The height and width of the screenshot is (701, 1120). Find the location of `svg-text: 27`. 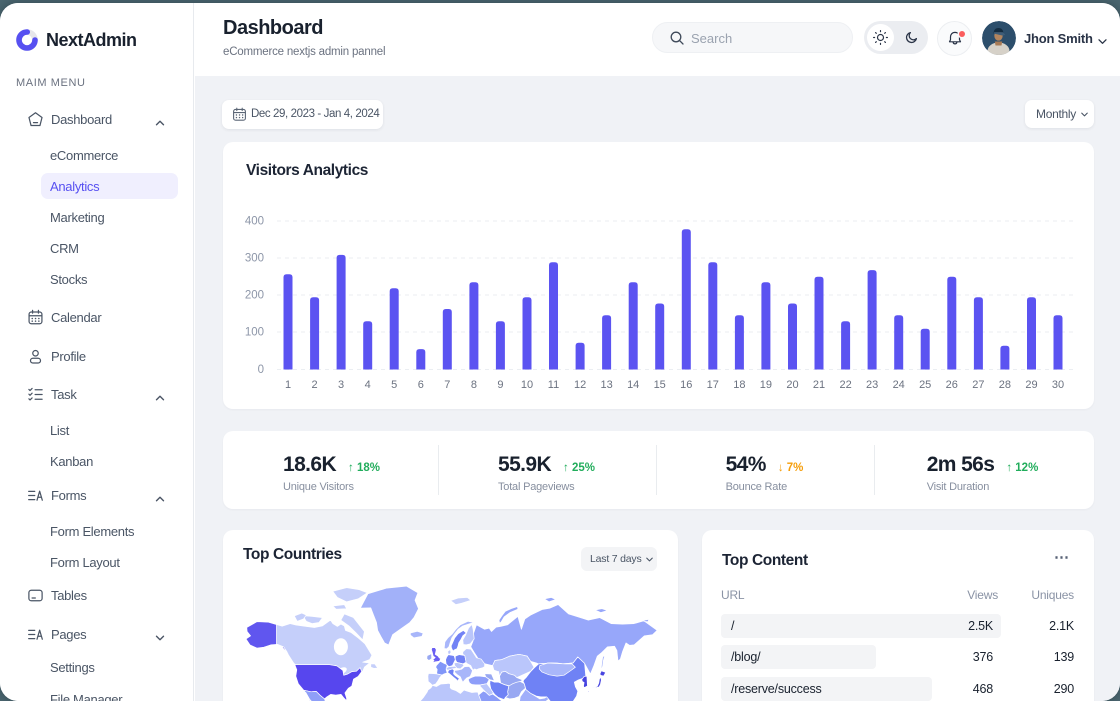

svg-text: 27 is located at coordinates (978, 385).